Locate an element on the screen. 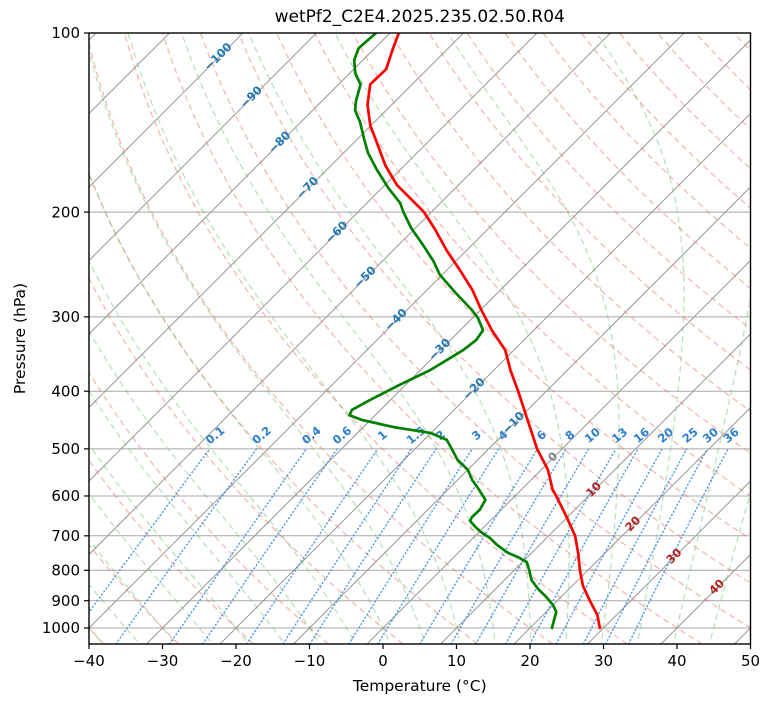 The height and width of the screenshot is (712, 775). x-axis-label: Temperature (°C) is located at coordinates (419, 686).